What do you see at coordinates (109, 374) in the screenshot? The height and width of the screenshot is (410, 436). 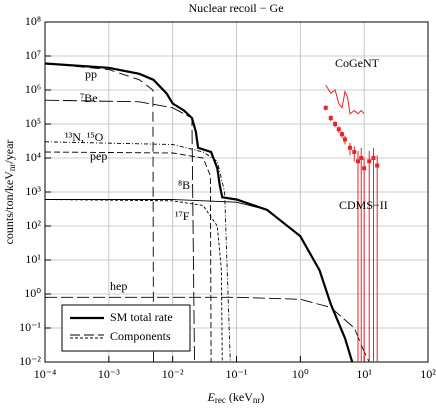 I see `x-tick-label: 10⁻³` at bounding box center [109, 374].